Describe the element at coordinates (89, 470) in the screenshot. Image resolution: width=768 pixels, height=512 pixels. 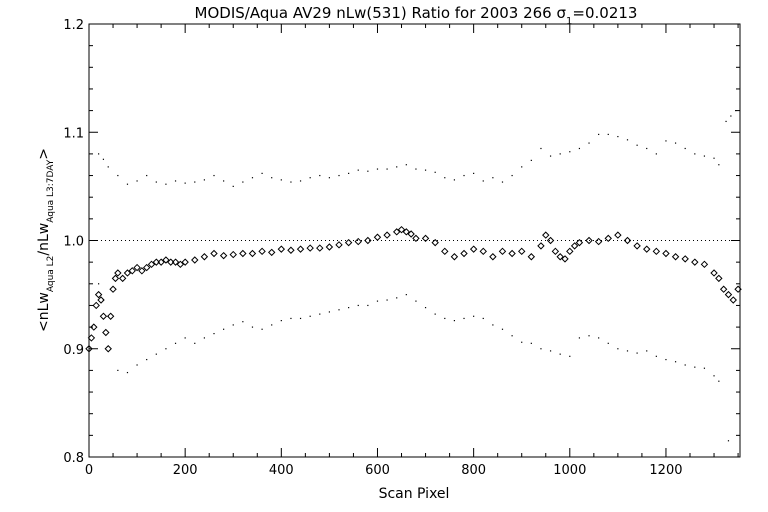
I see `x-tick-label: 0` at that location.